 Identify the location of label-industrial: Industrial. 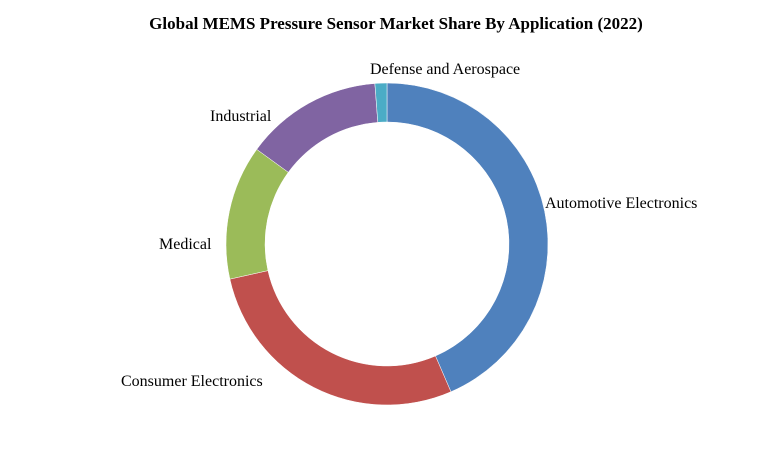
(241, 116).